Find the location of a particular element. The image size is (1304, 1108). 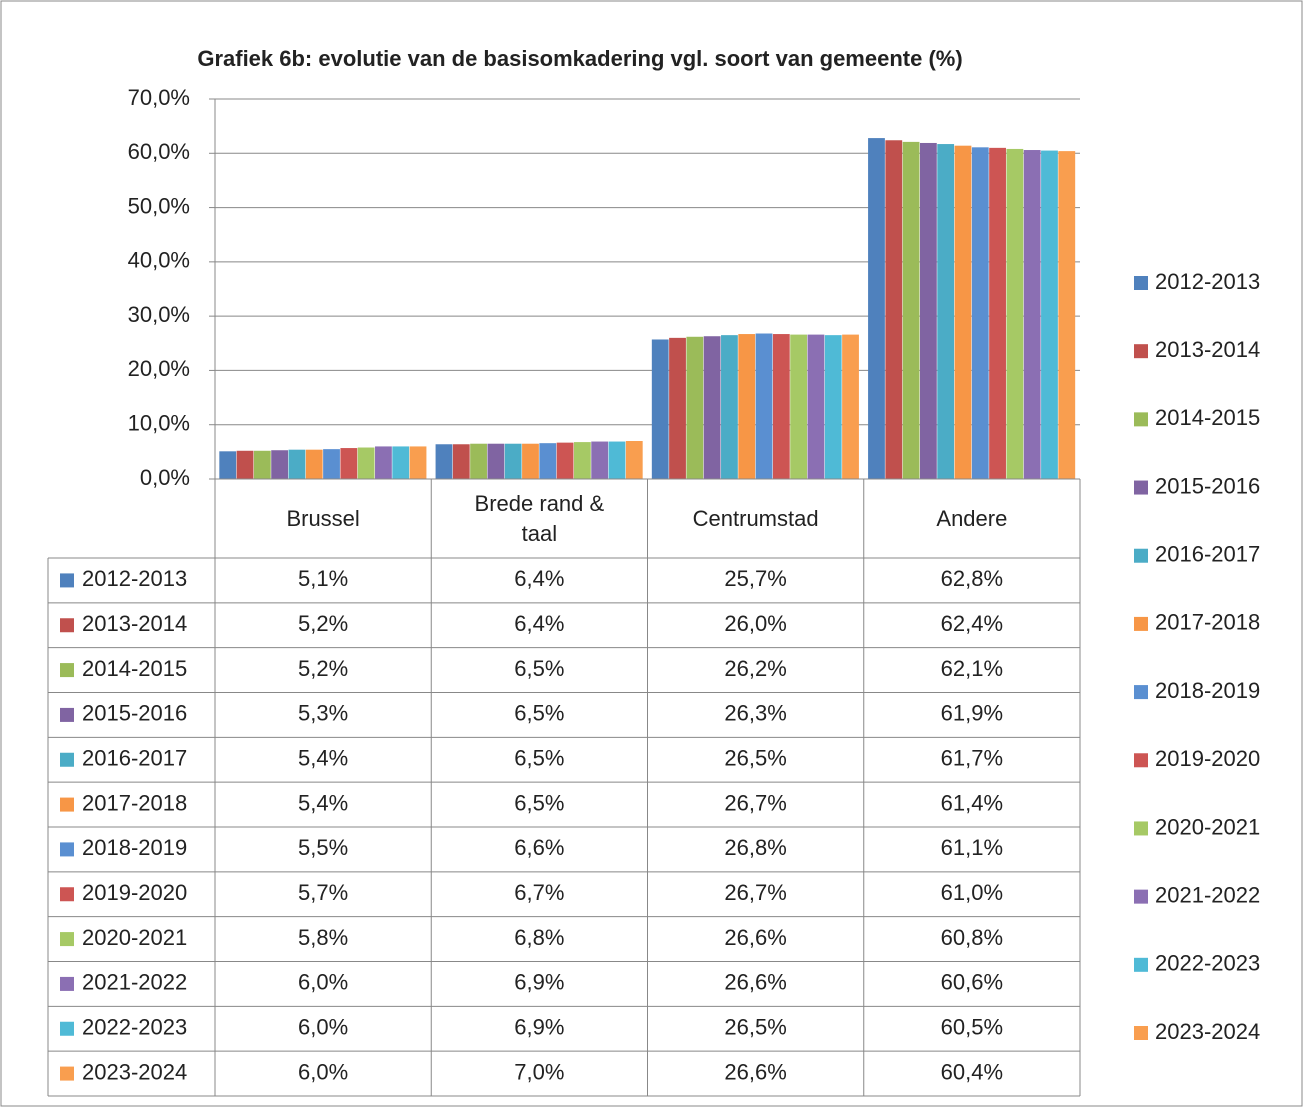

legend-label: 2014-2015 is located at coordinates (1207, 417).